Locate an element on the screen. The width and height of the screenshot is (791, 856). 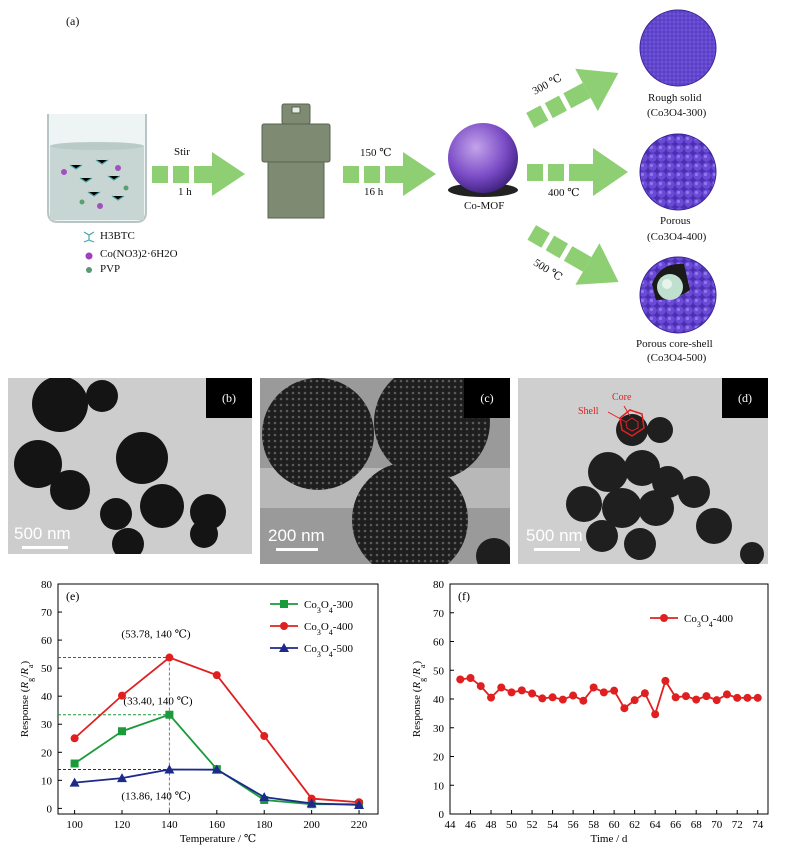
x-tick-label: 46 is located at coordinates (471, 825).